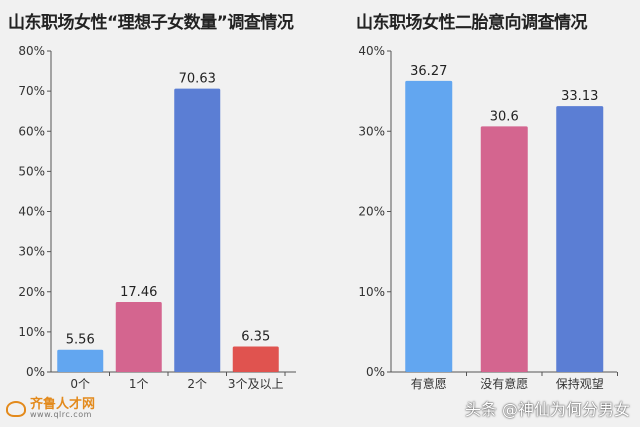  I want to click on left-bar-value-label: 17.46, so click(138, 292).